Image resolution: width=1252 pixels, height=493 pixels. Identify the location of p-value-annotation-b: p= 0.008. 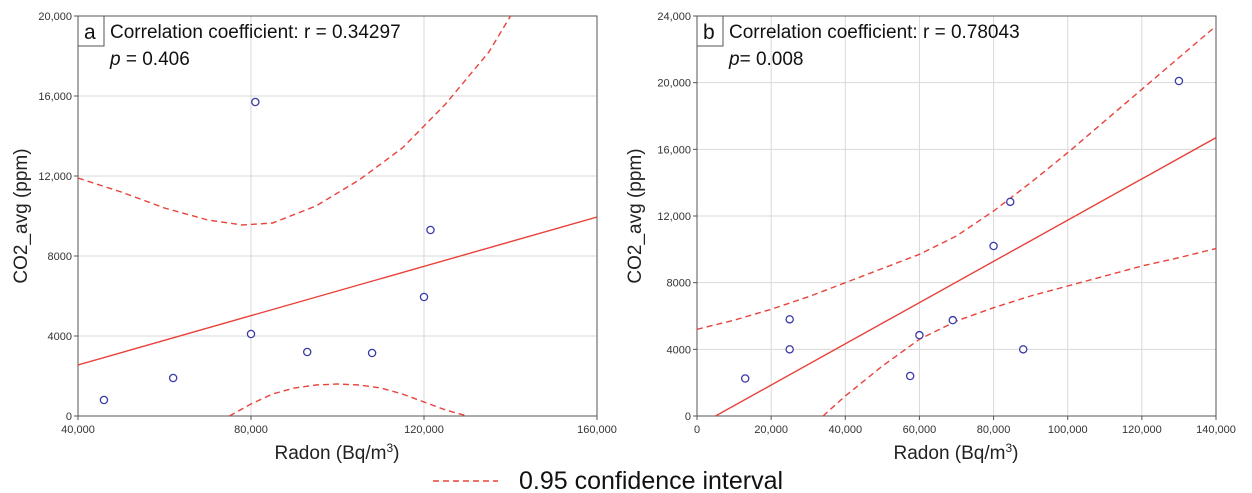
(766, 59).